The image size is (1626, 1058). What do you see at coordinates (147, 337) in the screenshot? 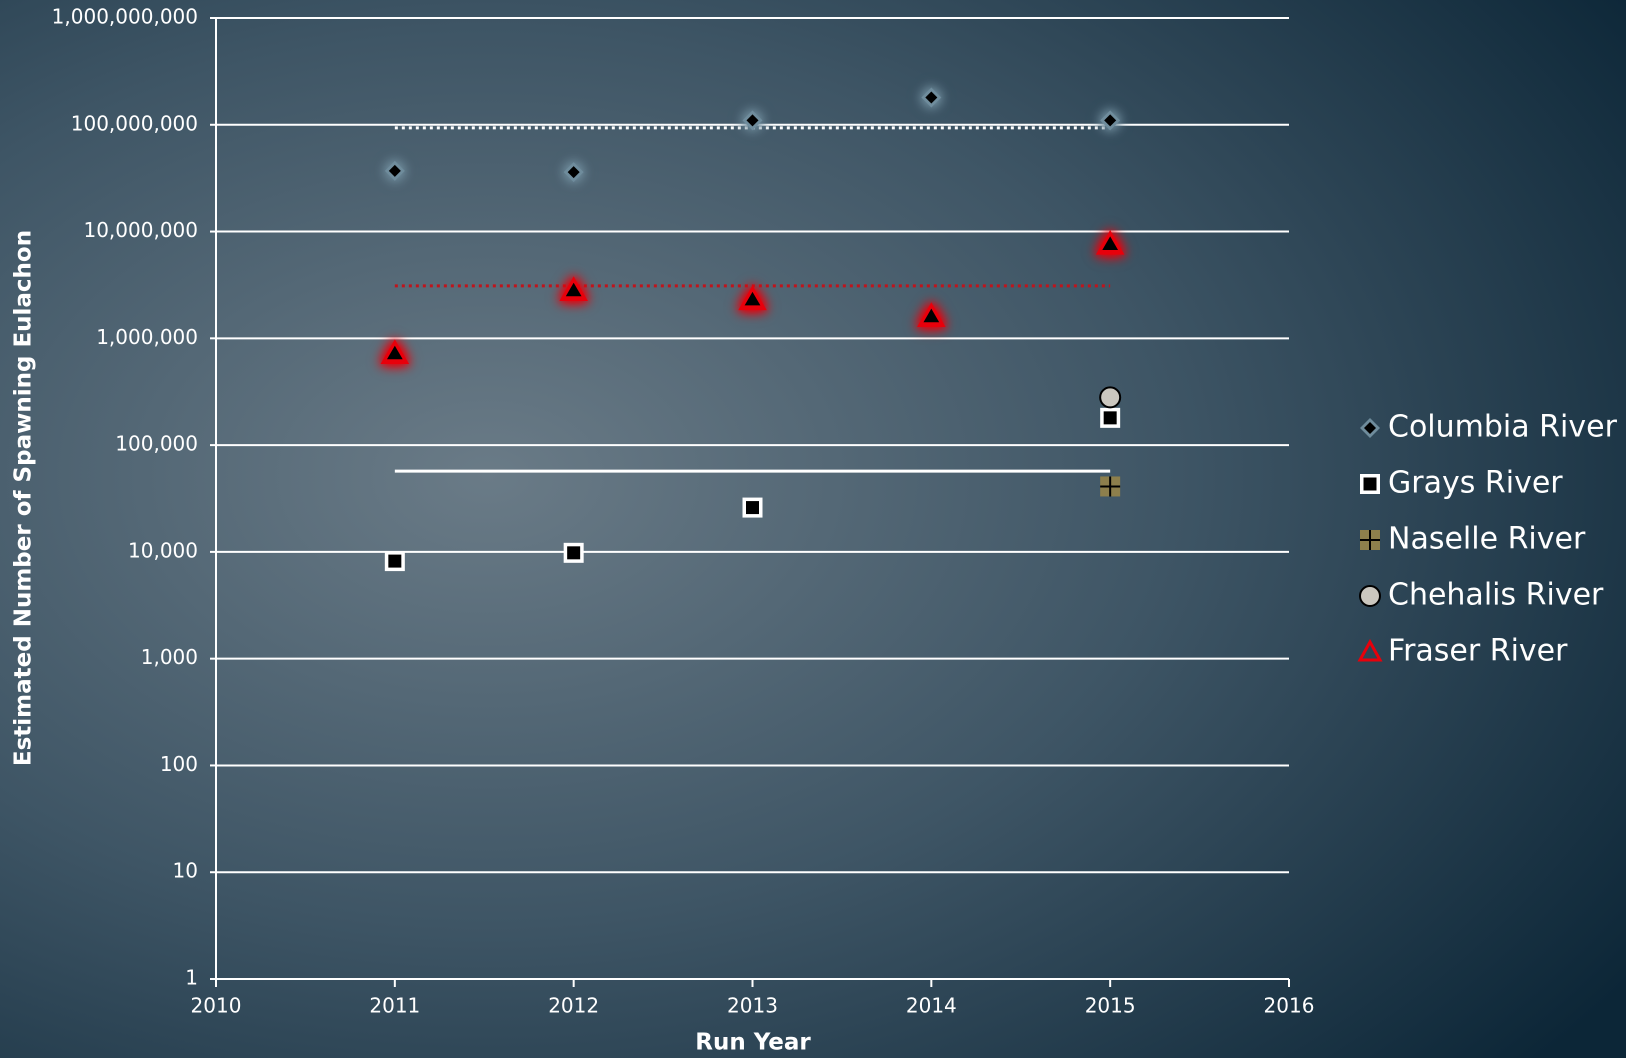
I see `y-tick-label: 1,000,000` at bounding box center [147, 337].